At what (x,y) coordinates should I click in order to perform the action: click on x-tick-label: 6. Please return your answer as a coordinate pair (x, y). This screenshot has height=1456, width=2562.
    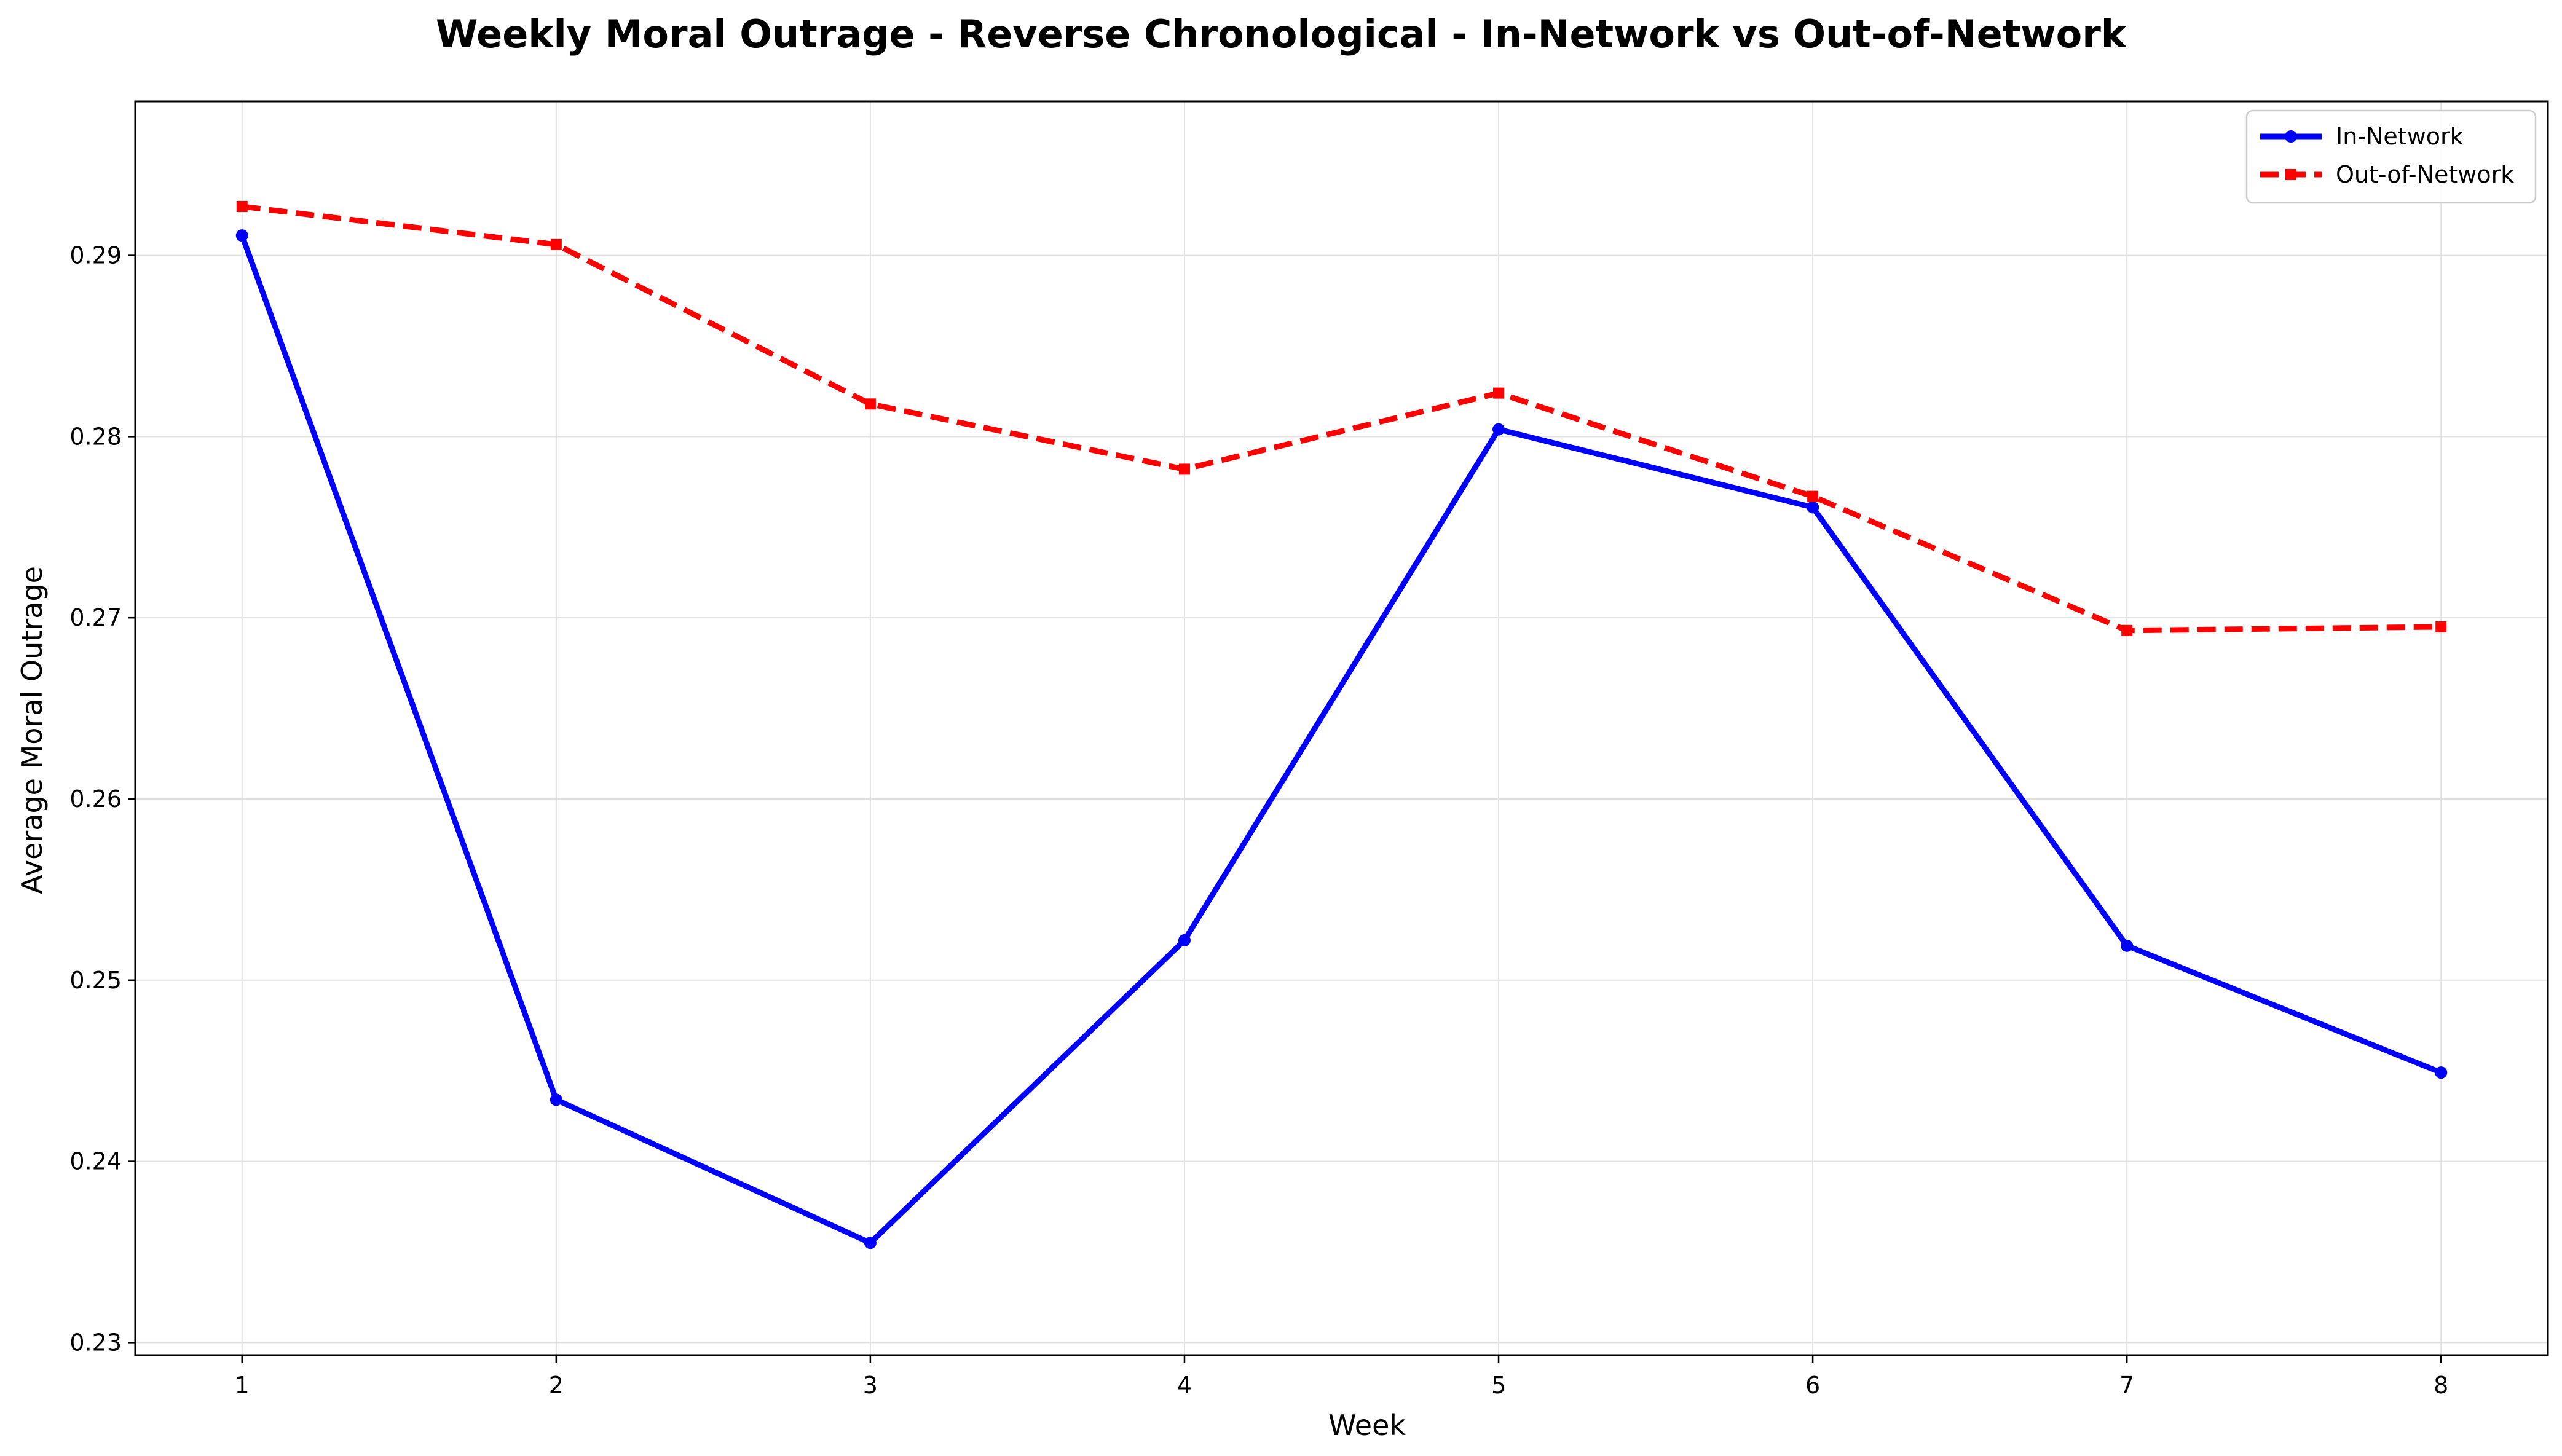
    Looking at the image, I should click on (1812, 1385).